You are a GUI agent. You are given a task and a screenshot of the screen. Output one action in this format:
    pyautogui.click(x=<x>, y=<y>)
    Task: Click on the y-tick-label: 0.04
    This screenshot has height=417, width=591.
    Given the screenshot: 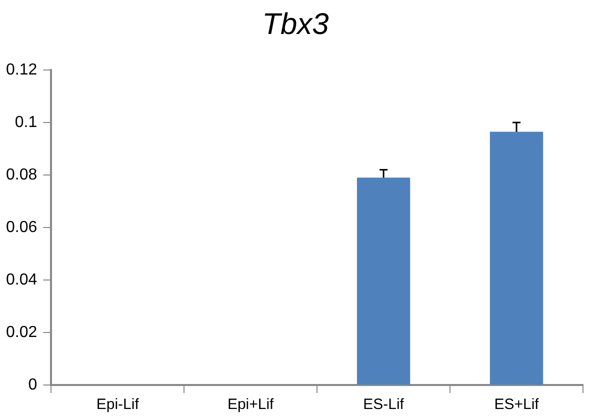 What is the action you would take?
    pyautogui.click(x=22, y=279)
    